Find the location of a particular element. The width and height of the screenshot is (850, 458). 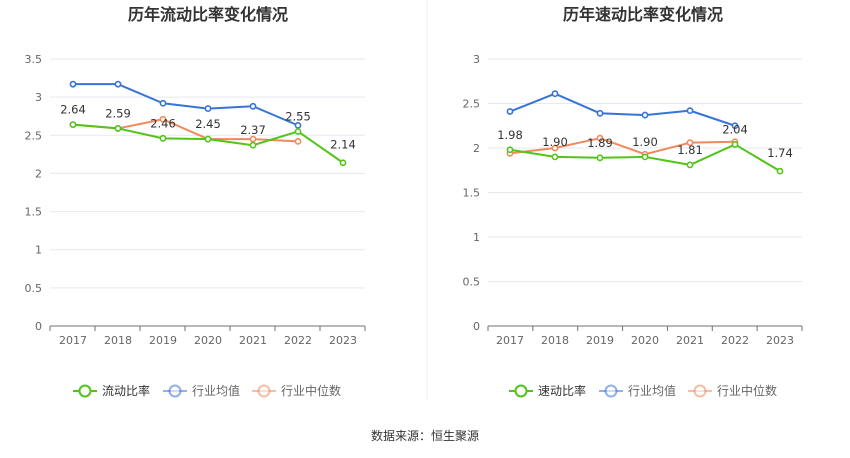

data-label: 2.55 is located at coordinates (298, 116).